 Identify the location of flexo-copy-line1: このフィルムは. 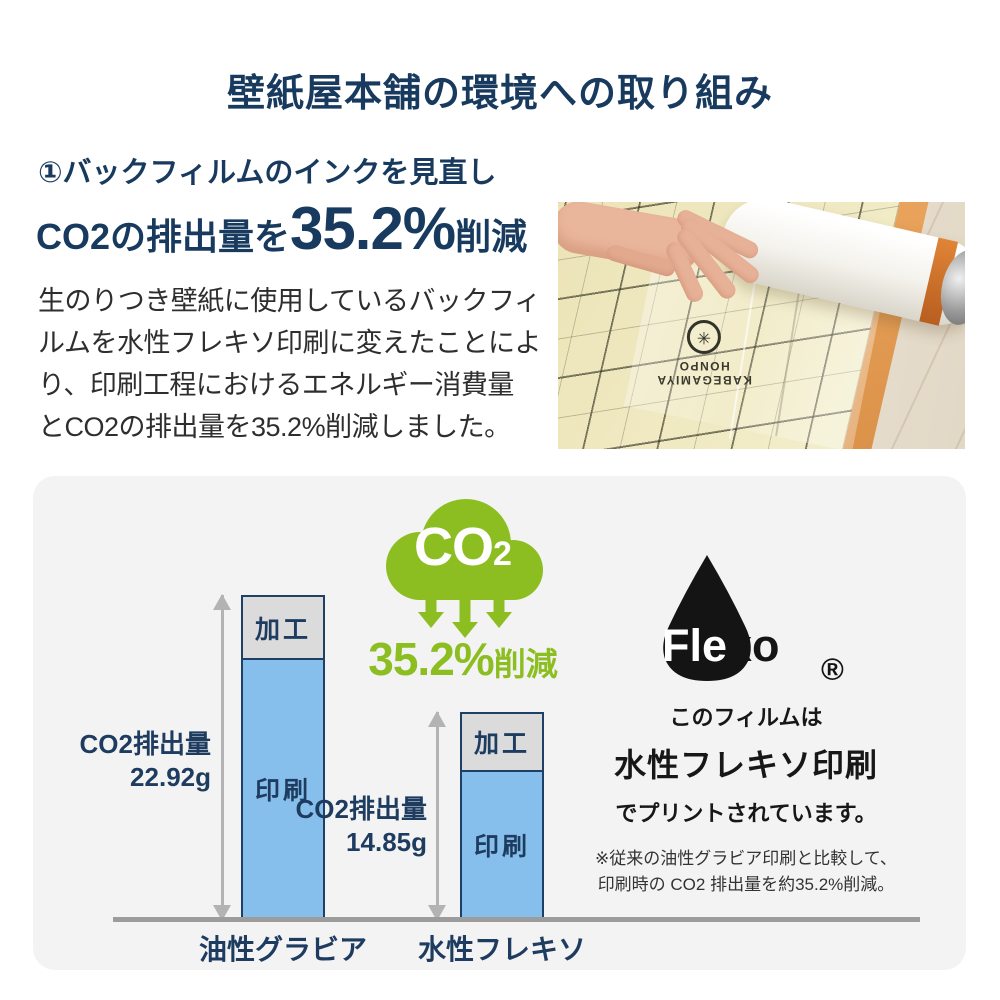
(746, 717).